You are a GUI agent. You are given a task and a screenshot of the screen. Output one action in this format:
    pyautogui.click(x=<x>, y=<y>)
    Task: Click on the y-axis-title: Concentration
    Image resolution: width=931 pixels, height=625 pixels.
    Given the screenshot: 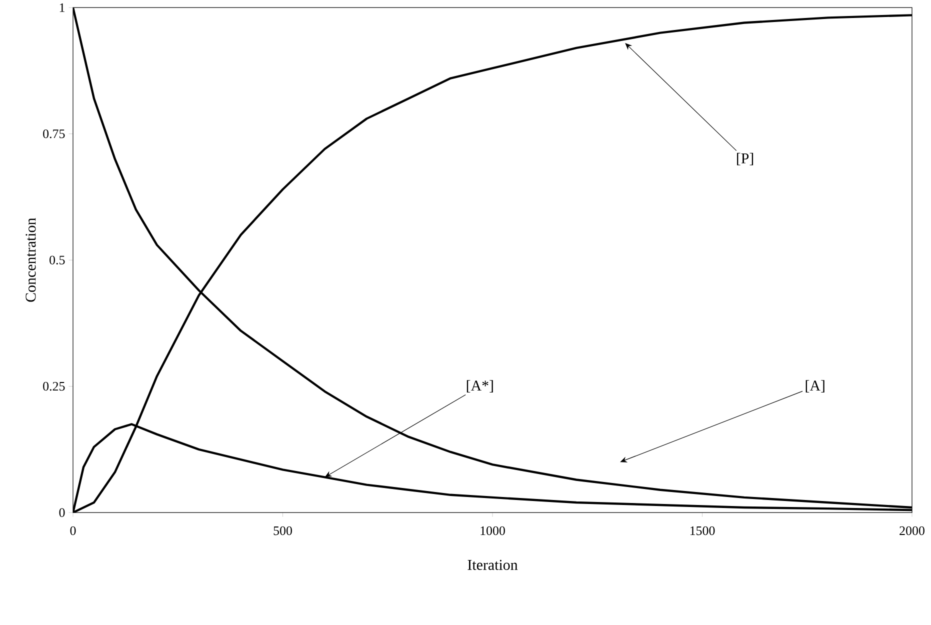 What is the action you would take?
    pyautogui.click(x=31, y=260)
    